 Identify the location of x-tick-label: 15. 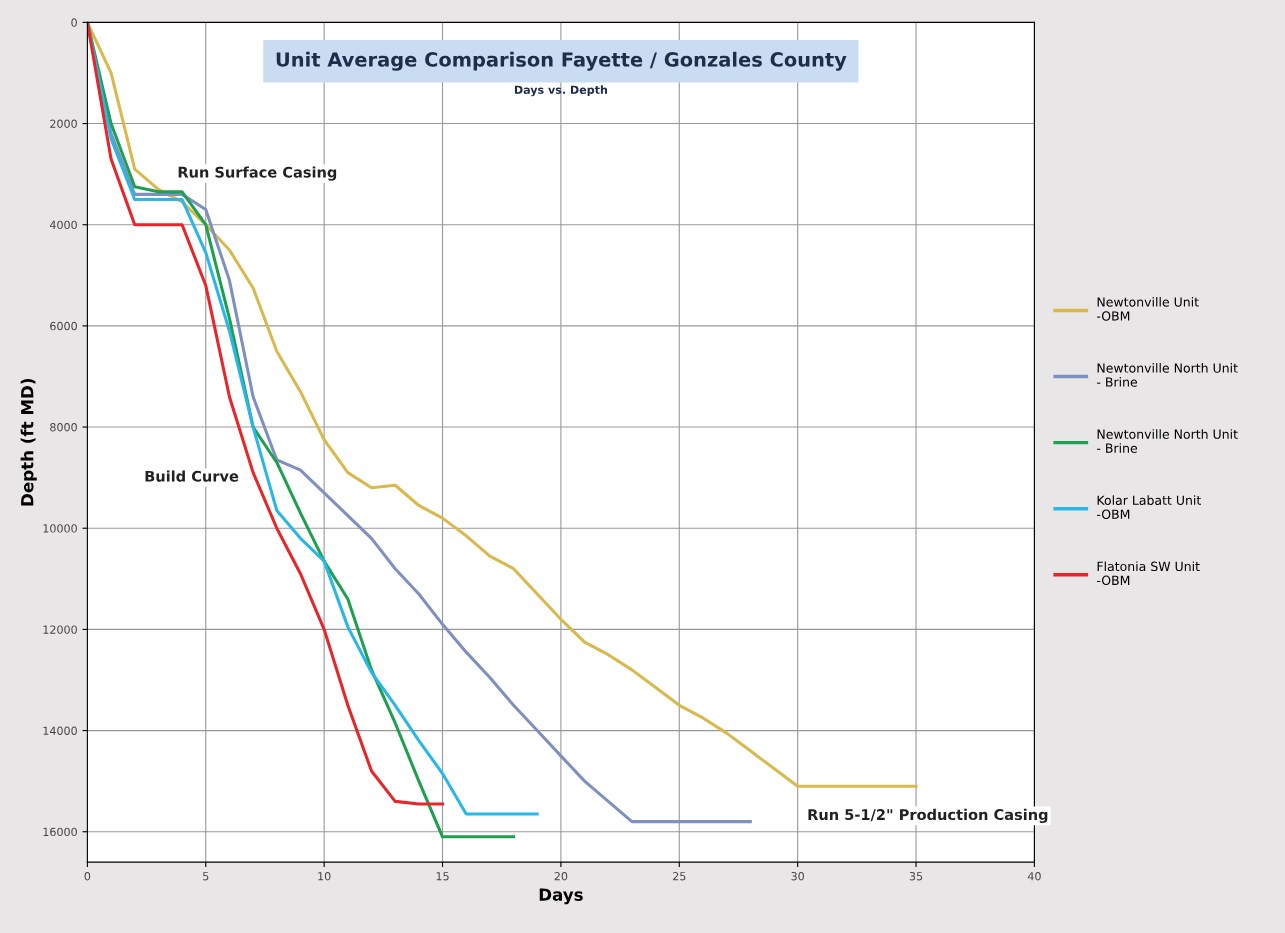
(442, 876).